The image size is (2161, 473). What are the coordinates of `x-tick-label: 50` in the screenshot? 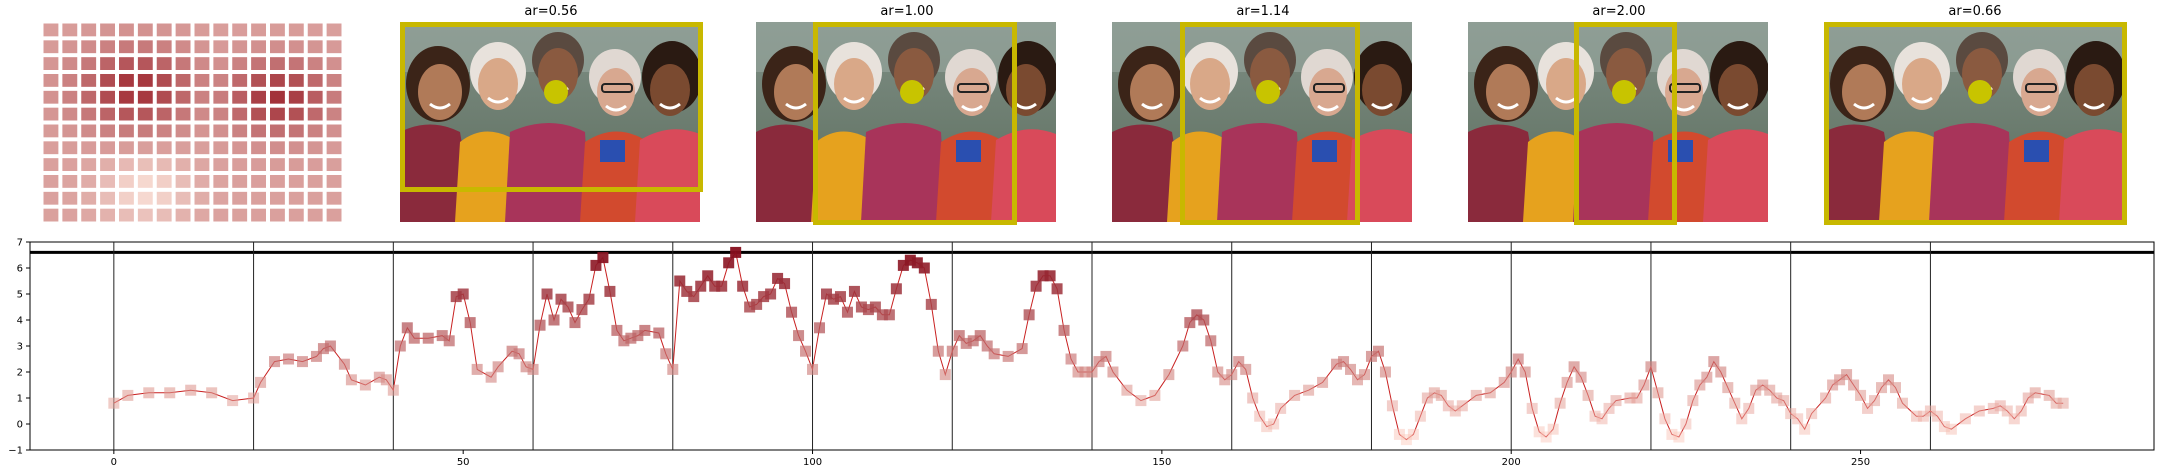 It's located at (463, 462).